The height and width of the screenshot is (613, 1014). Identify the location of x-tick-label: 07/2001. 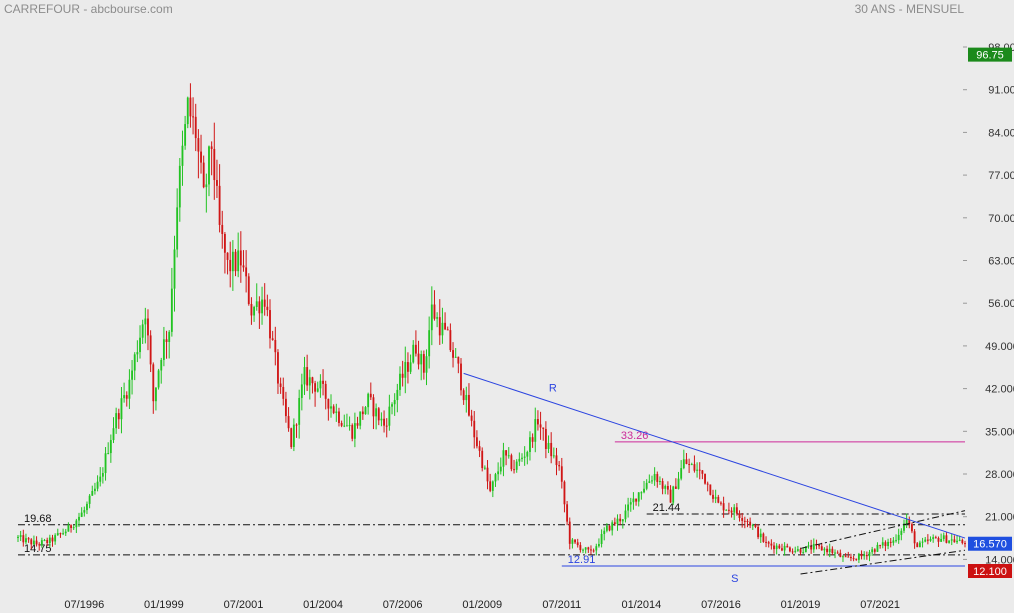
(244, 605).